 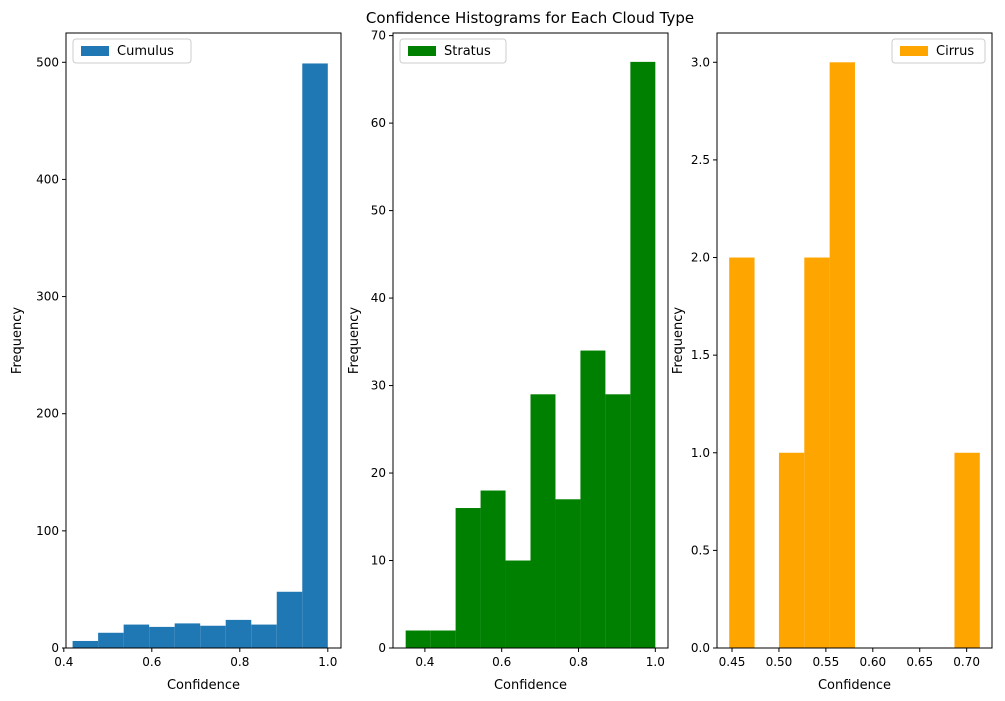 I want to click on legend: Cirrus, so click(x=938, y=51).